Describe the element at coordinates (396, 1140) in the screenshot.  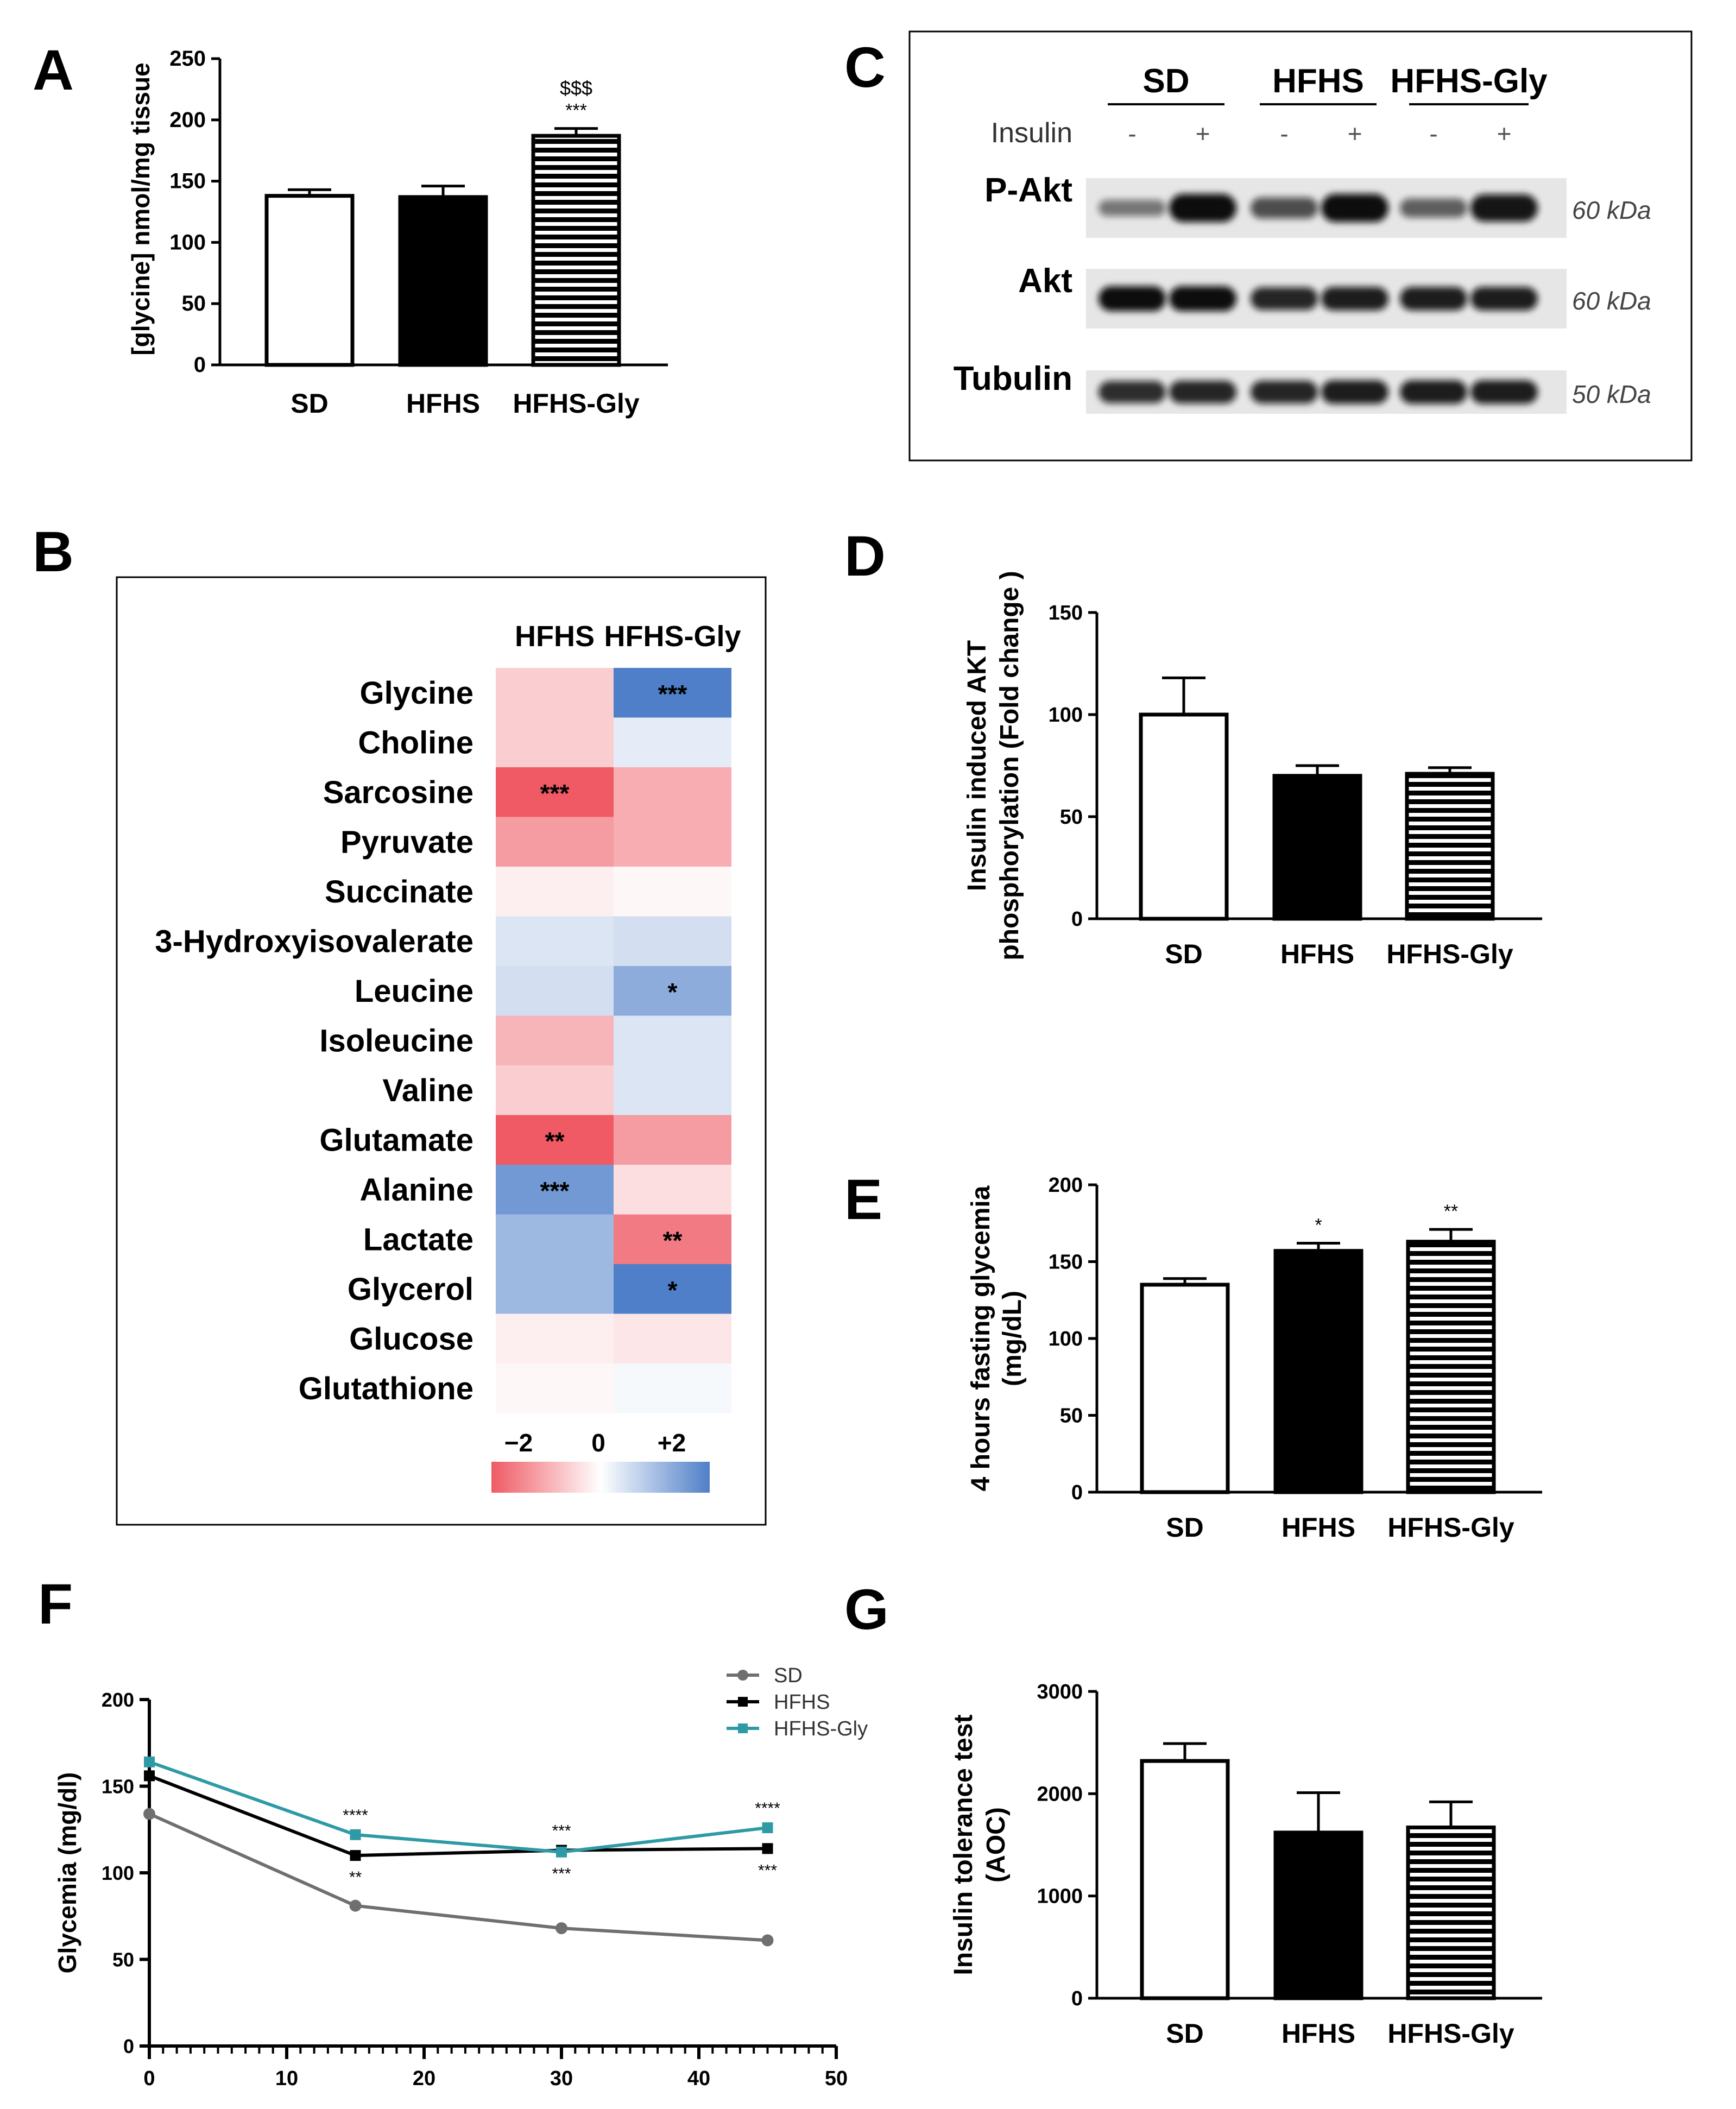
I see `heatmap-row-label: Glutamate` at that location.